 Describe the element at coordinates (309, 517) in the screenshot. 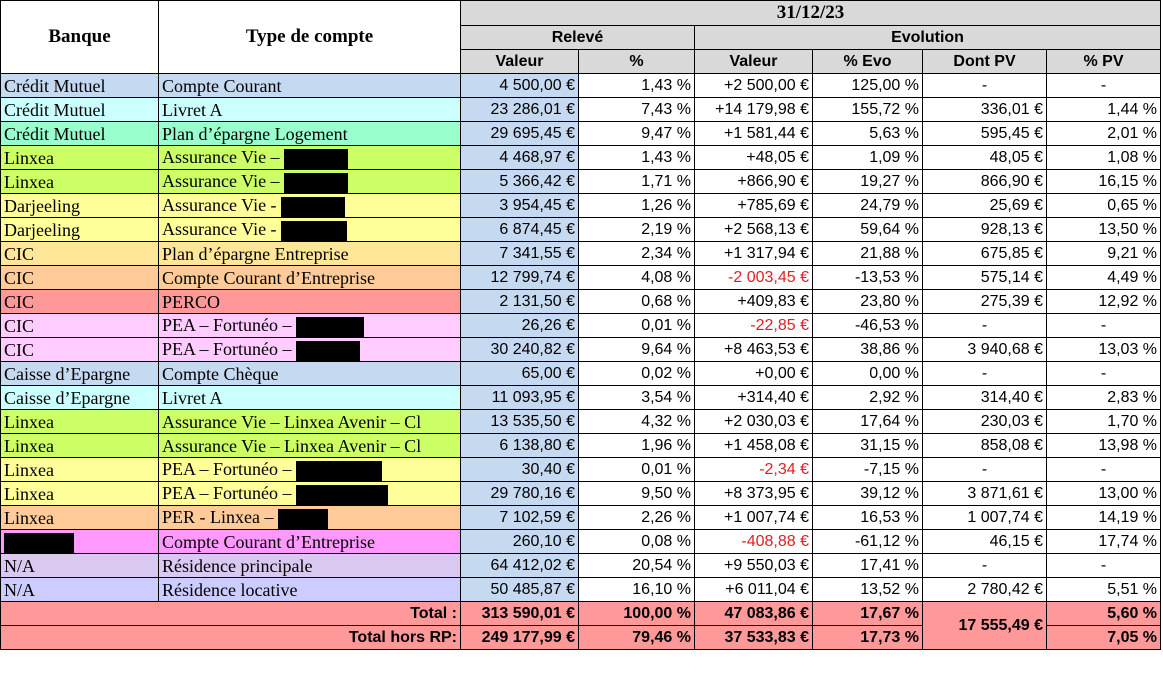

I see `account-type-cell: PER - Linxea –` at that location.